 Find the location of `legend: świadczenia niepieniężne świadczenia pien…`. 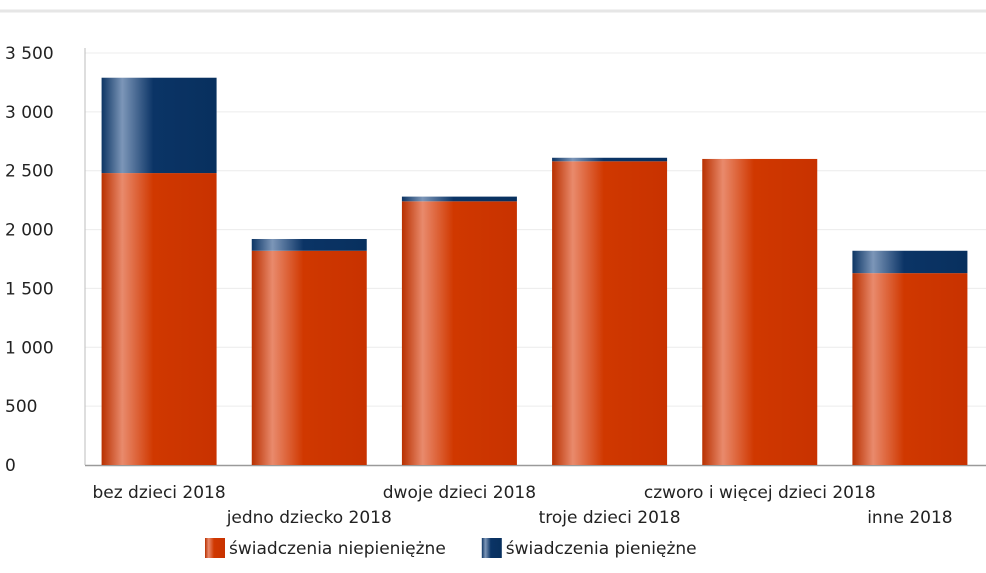

legend: świadczenia niepieniężne świadczenia pien… is located at coordinates (451, 548).